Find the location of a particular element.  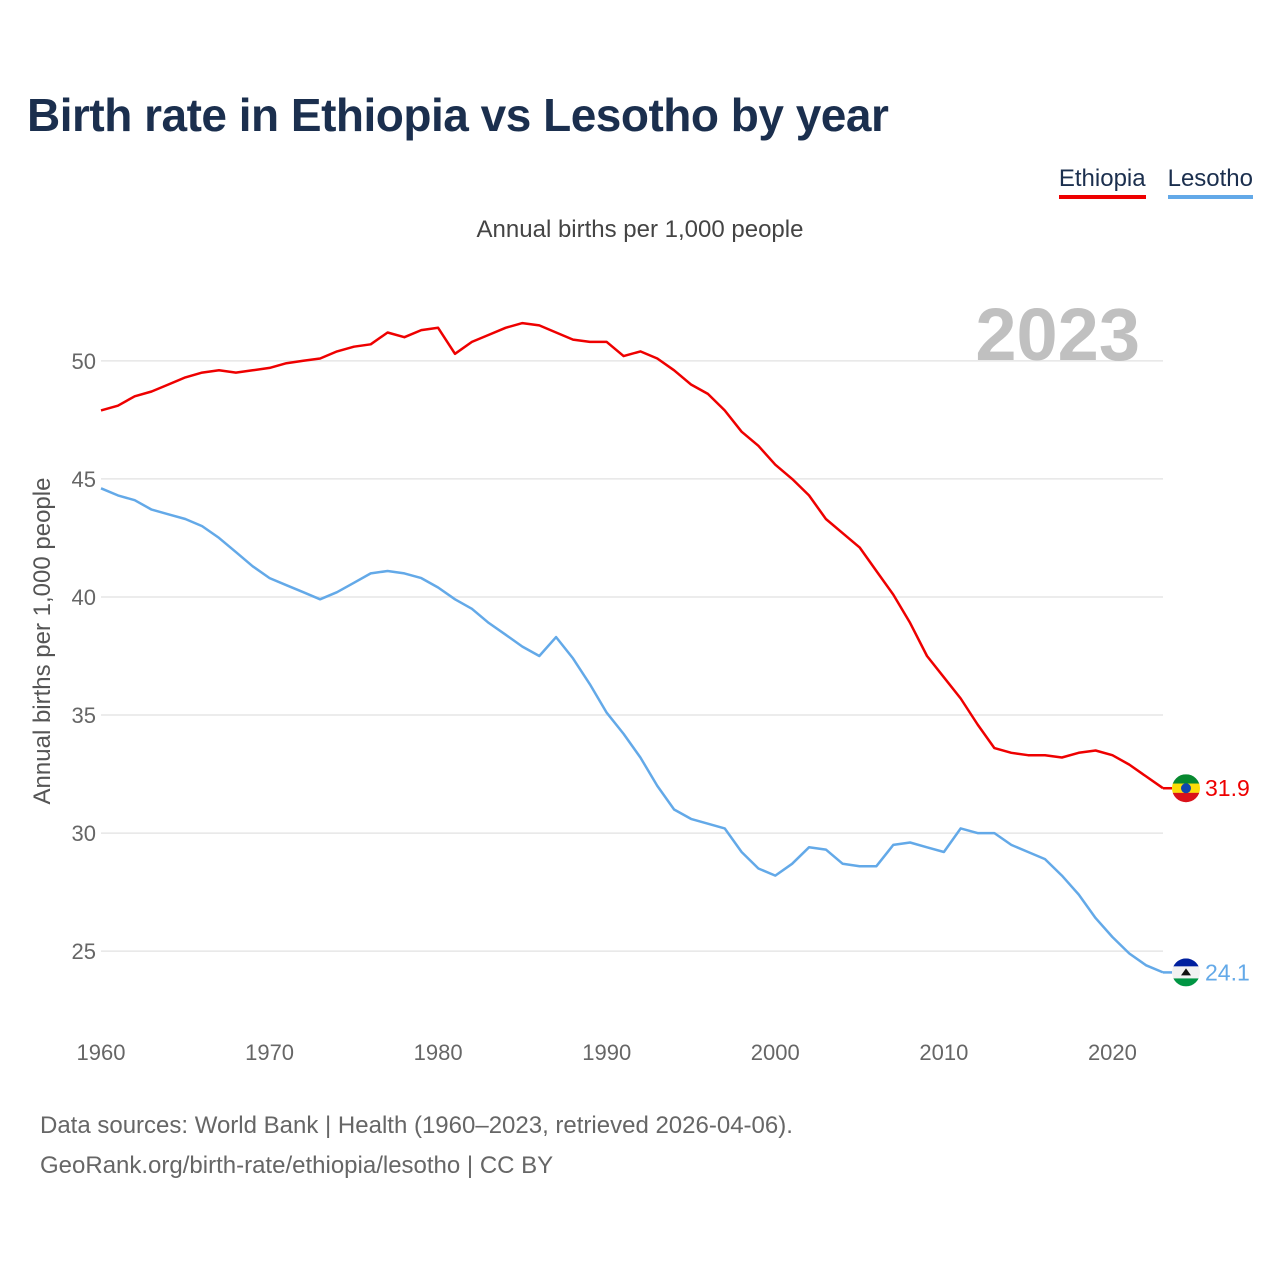

y-tick-label: 40 is located at coordinates (84, 597).